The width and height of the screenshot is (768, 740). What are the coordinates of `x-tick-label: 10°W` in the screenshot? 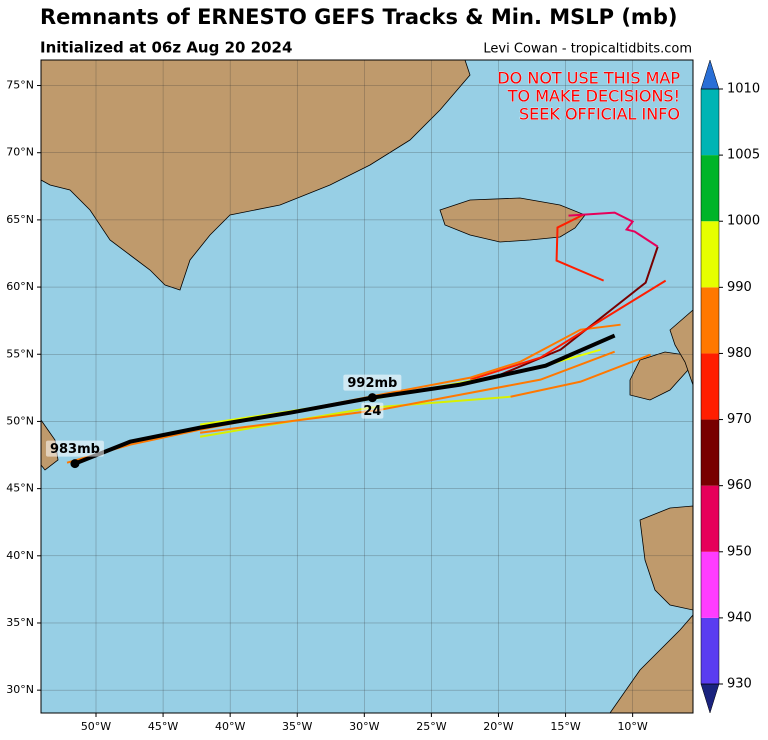 It's located at (632, 726).